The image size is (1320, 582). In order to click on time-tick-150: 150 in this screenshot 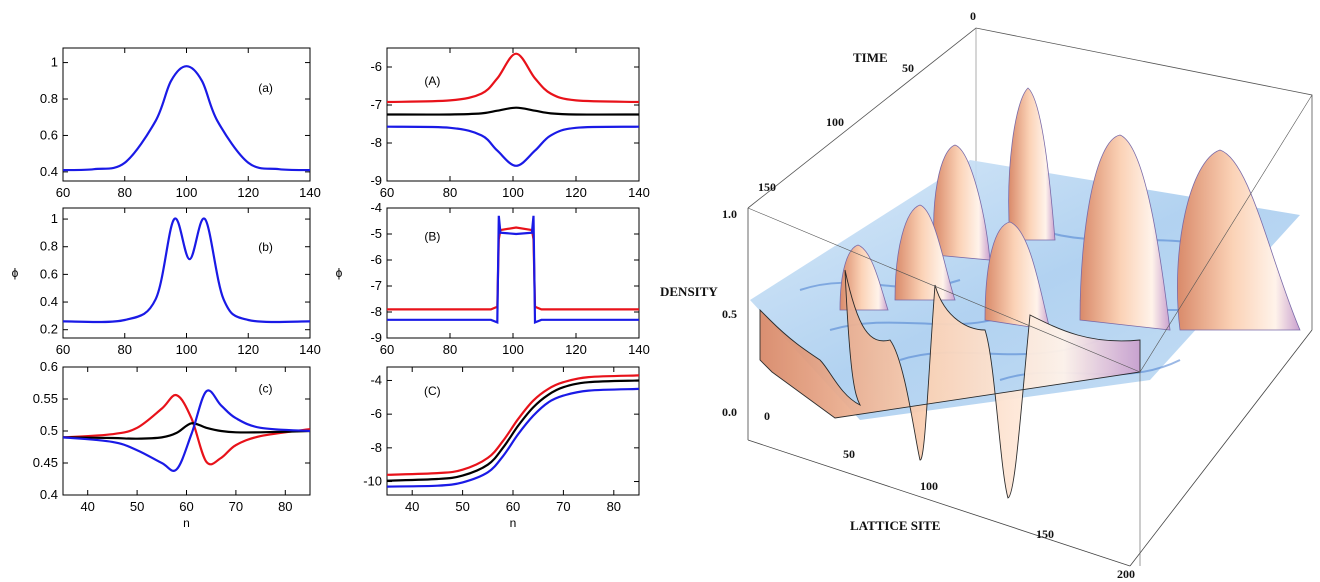, I will do `click(767, 187)`.